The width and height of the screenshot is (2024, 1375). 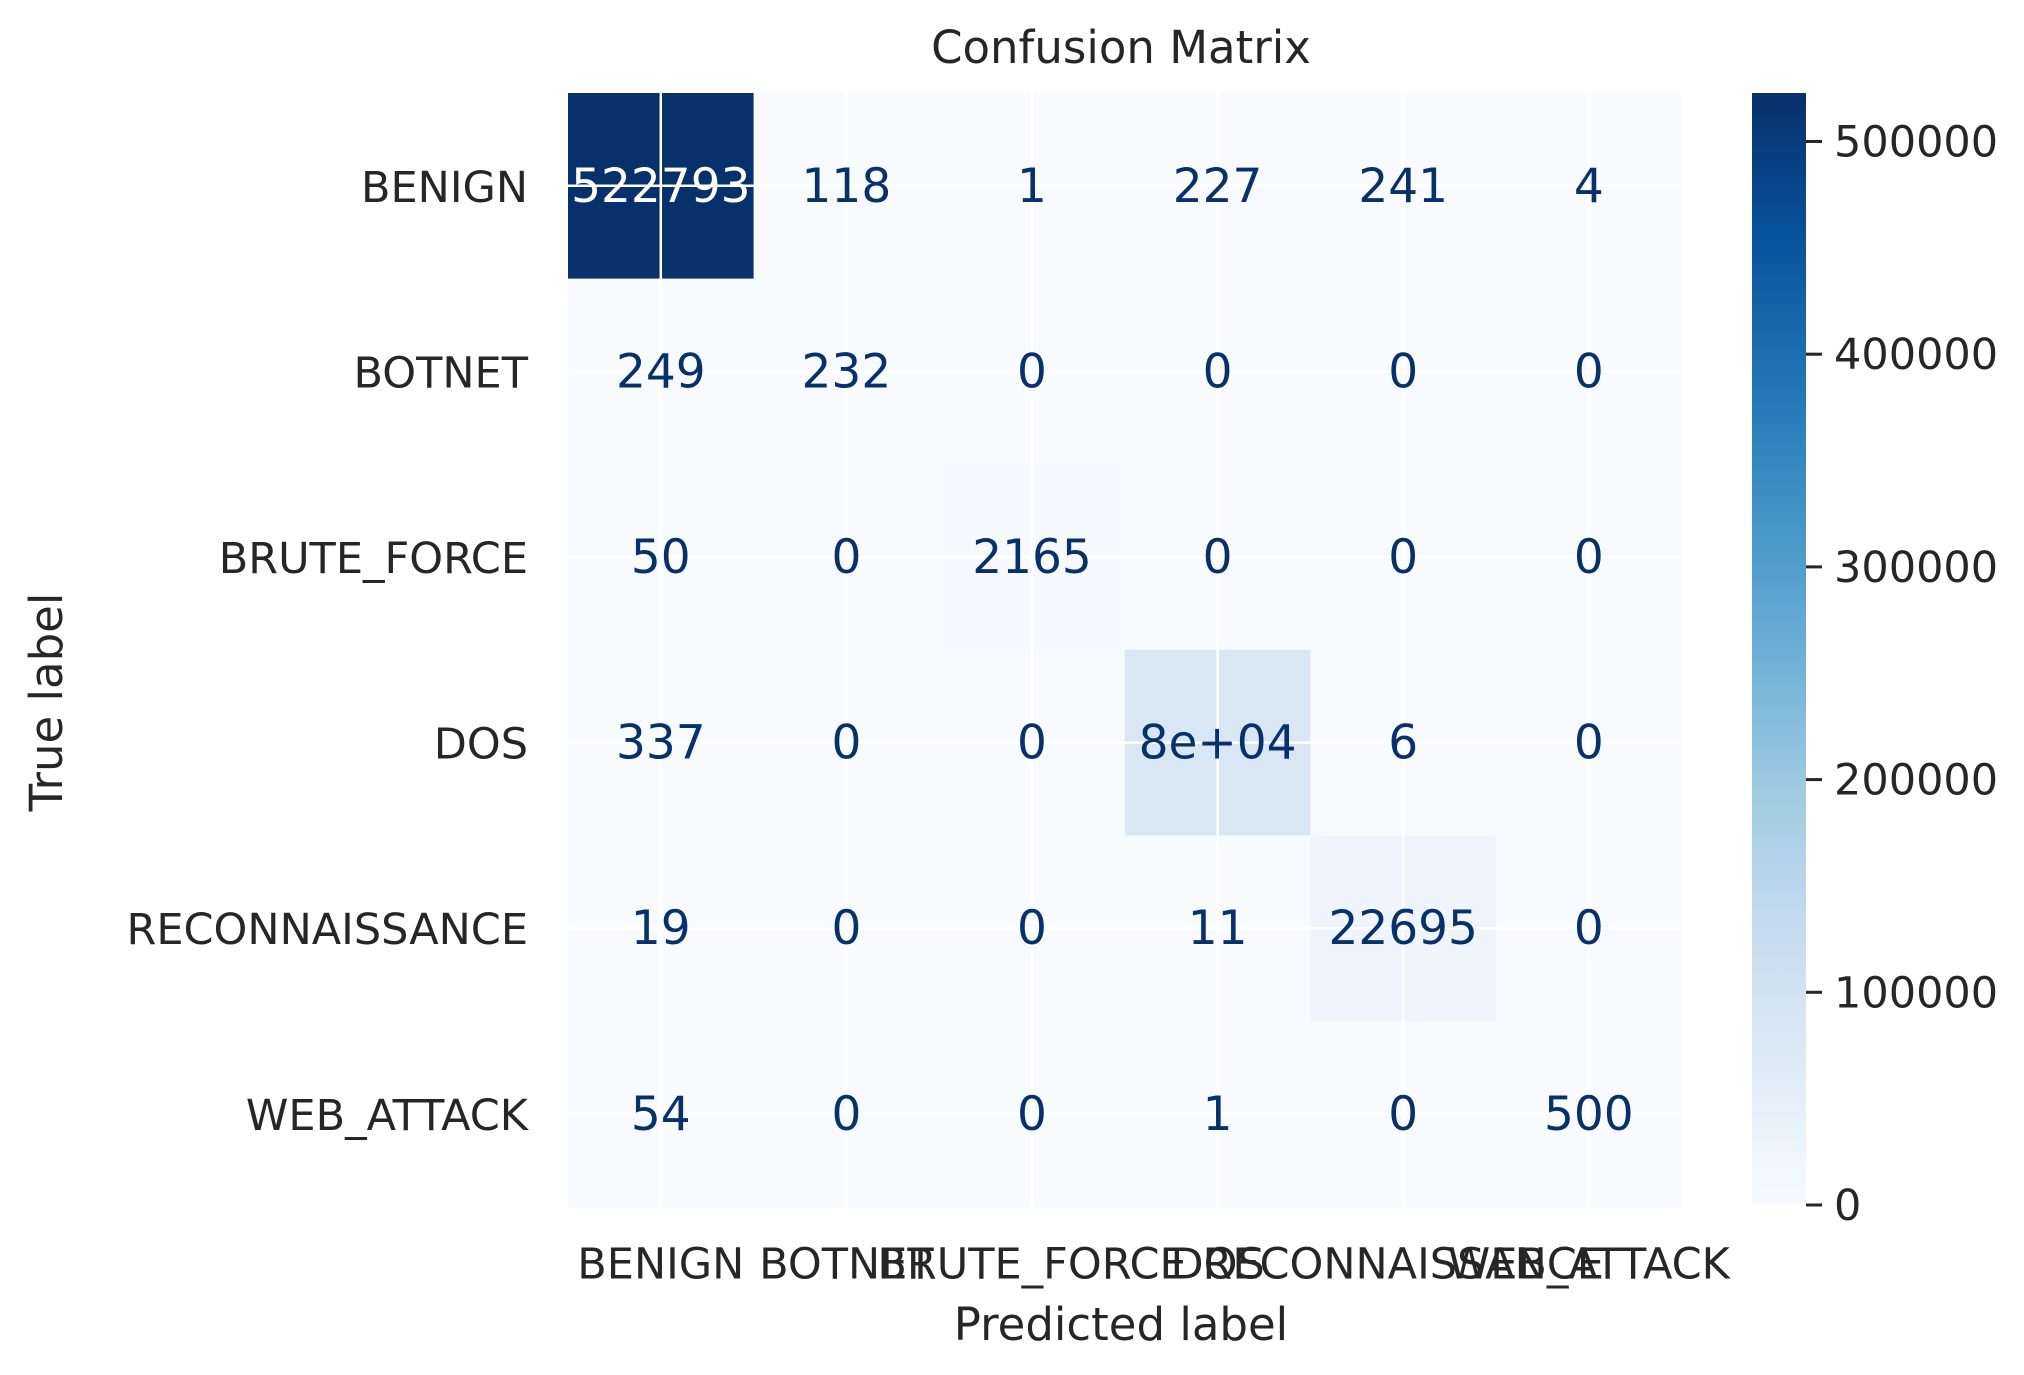 I want to click on cell-value-label: 2165, so click(x=1032, y=557).